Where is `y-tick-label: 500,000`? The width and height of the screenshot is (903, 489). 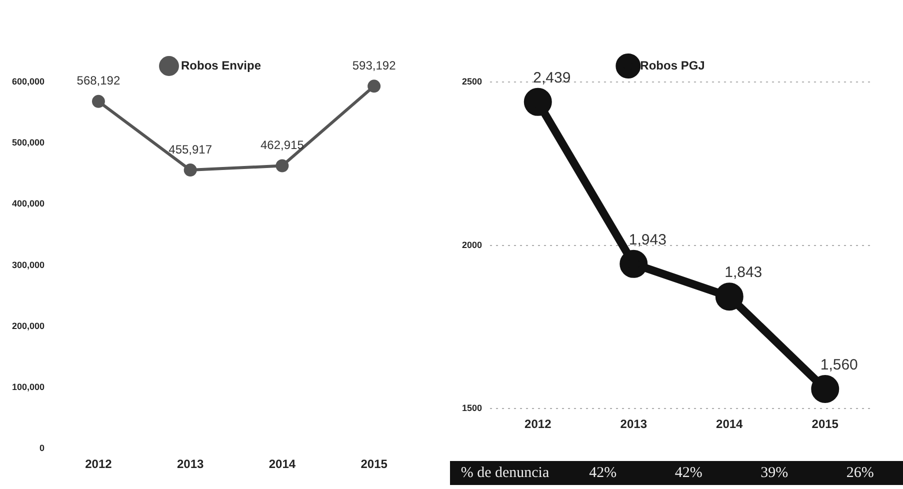
y-tick-label: 500,000 is located at coordinates (28, 143).